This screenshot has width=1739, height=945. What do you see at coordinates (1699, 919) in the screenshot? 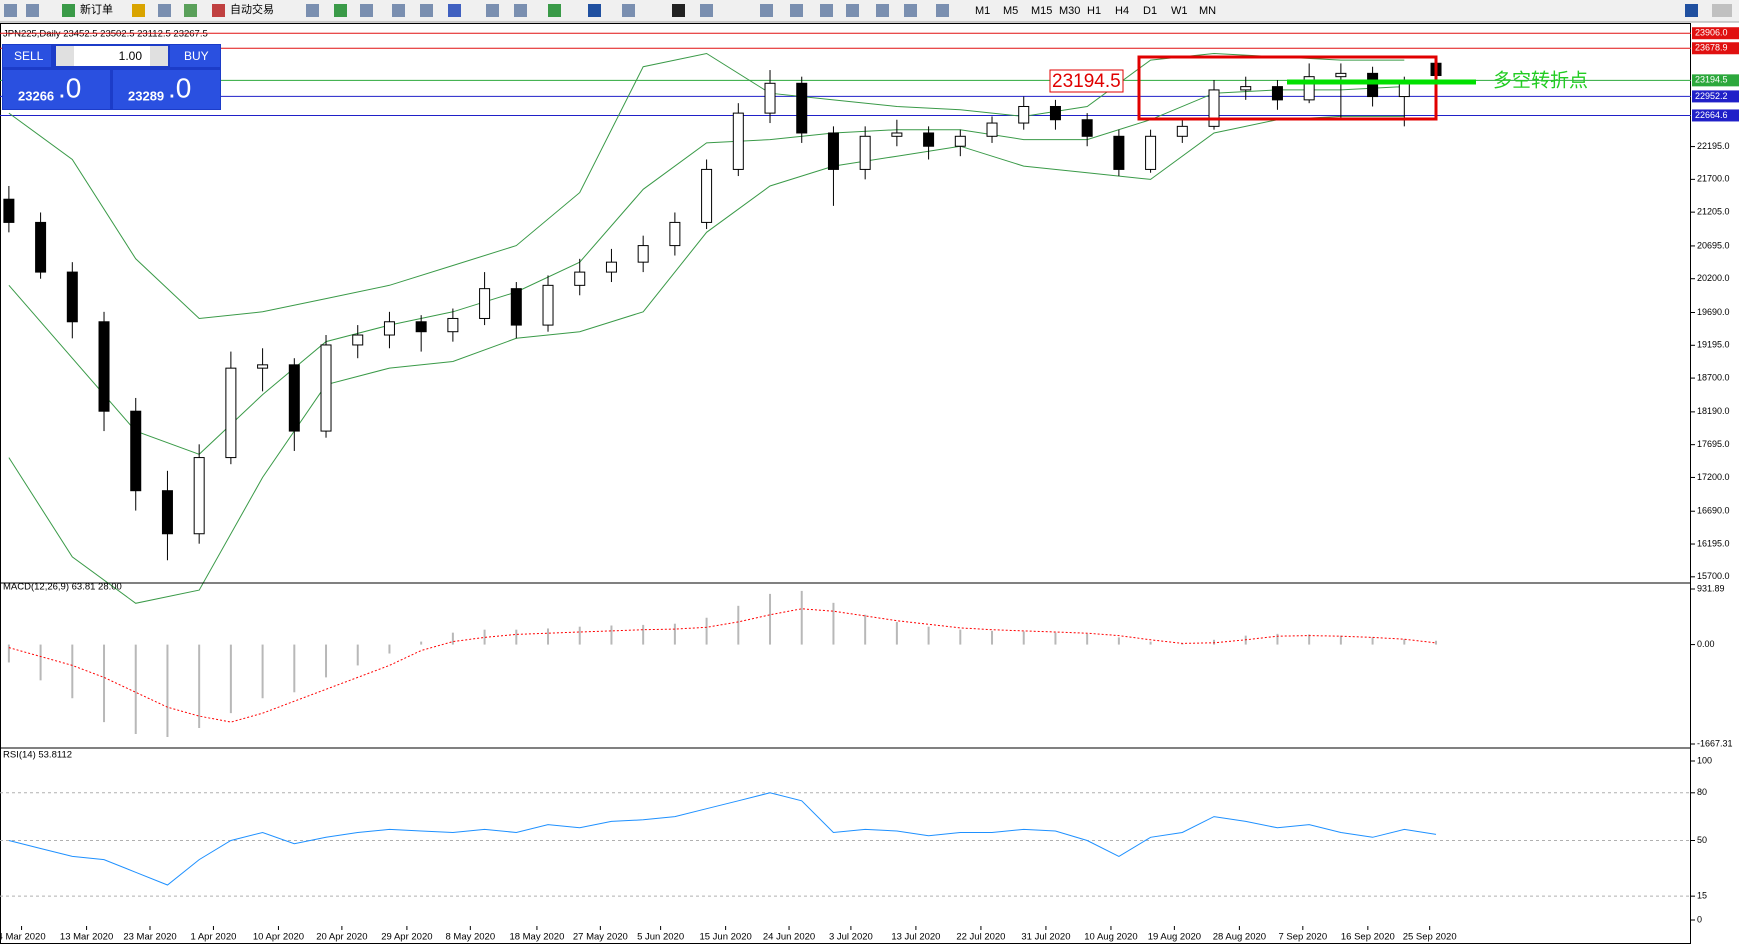
I see `y-tick-label: 0` at bounding box center [1699, 919].